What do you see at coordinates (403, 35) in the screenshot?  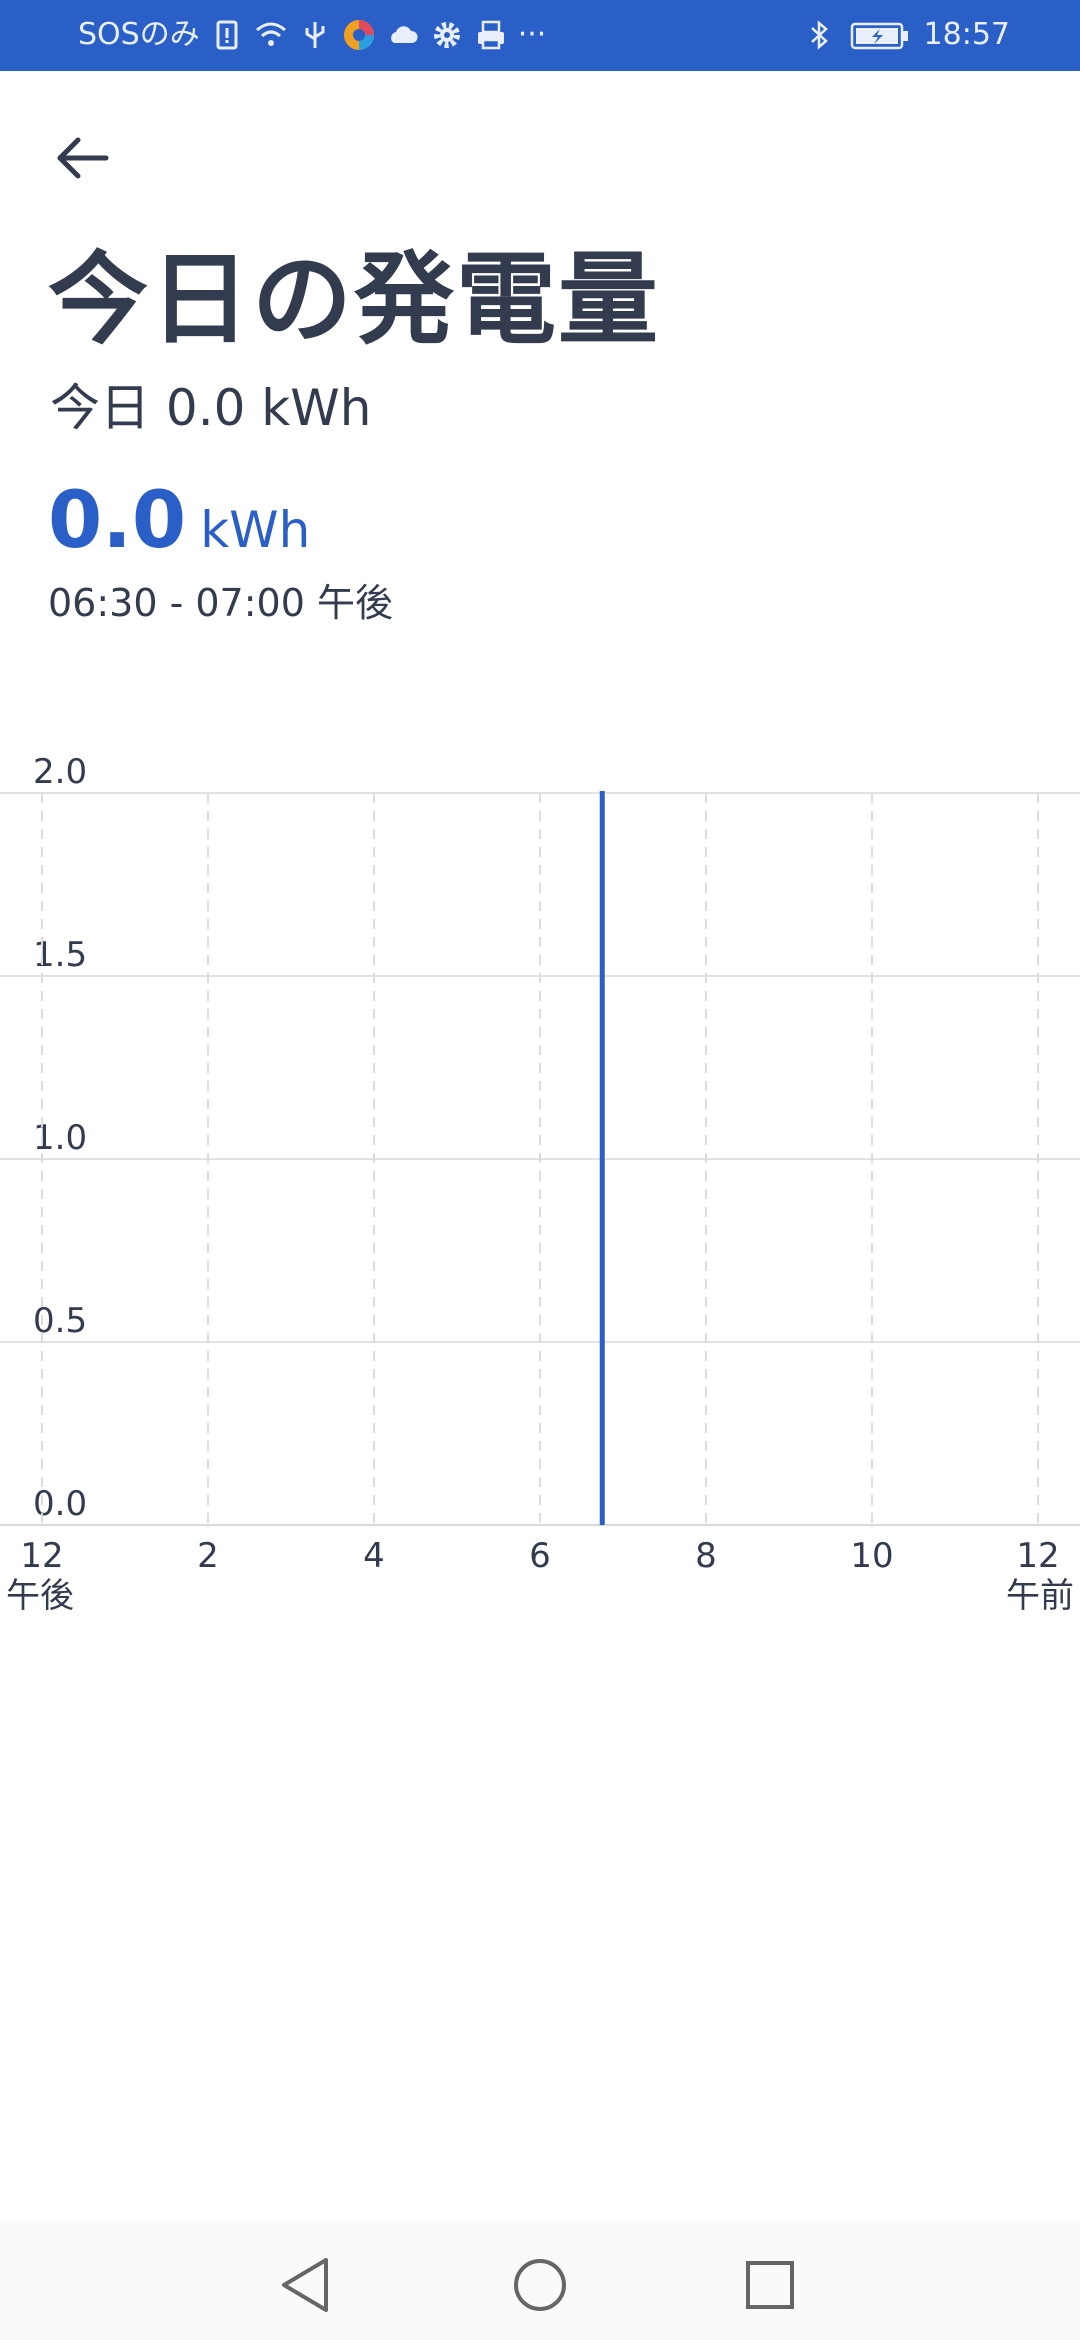 I see `cloud-icon` at bounding box center [403, 35].